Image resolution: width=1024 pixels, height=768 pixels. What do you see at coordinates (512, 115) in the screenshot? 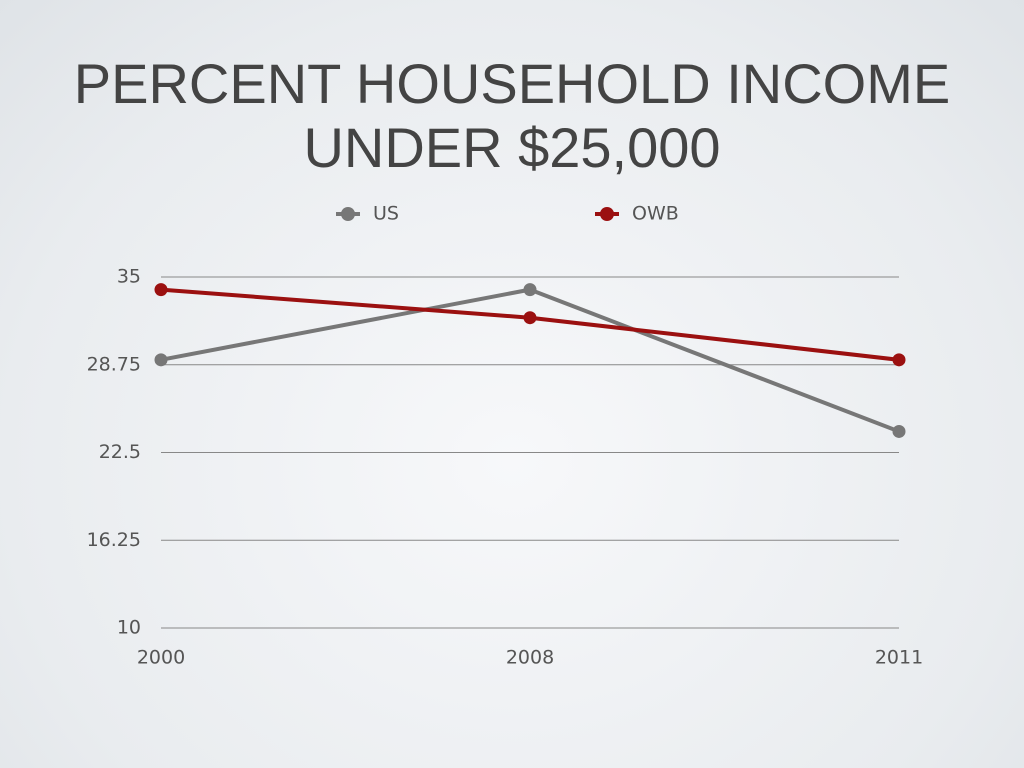
I see `chart-title: PERCENT HOUSEHOLD INCOME UNDER $25,000` at bounding box center [512, 115].